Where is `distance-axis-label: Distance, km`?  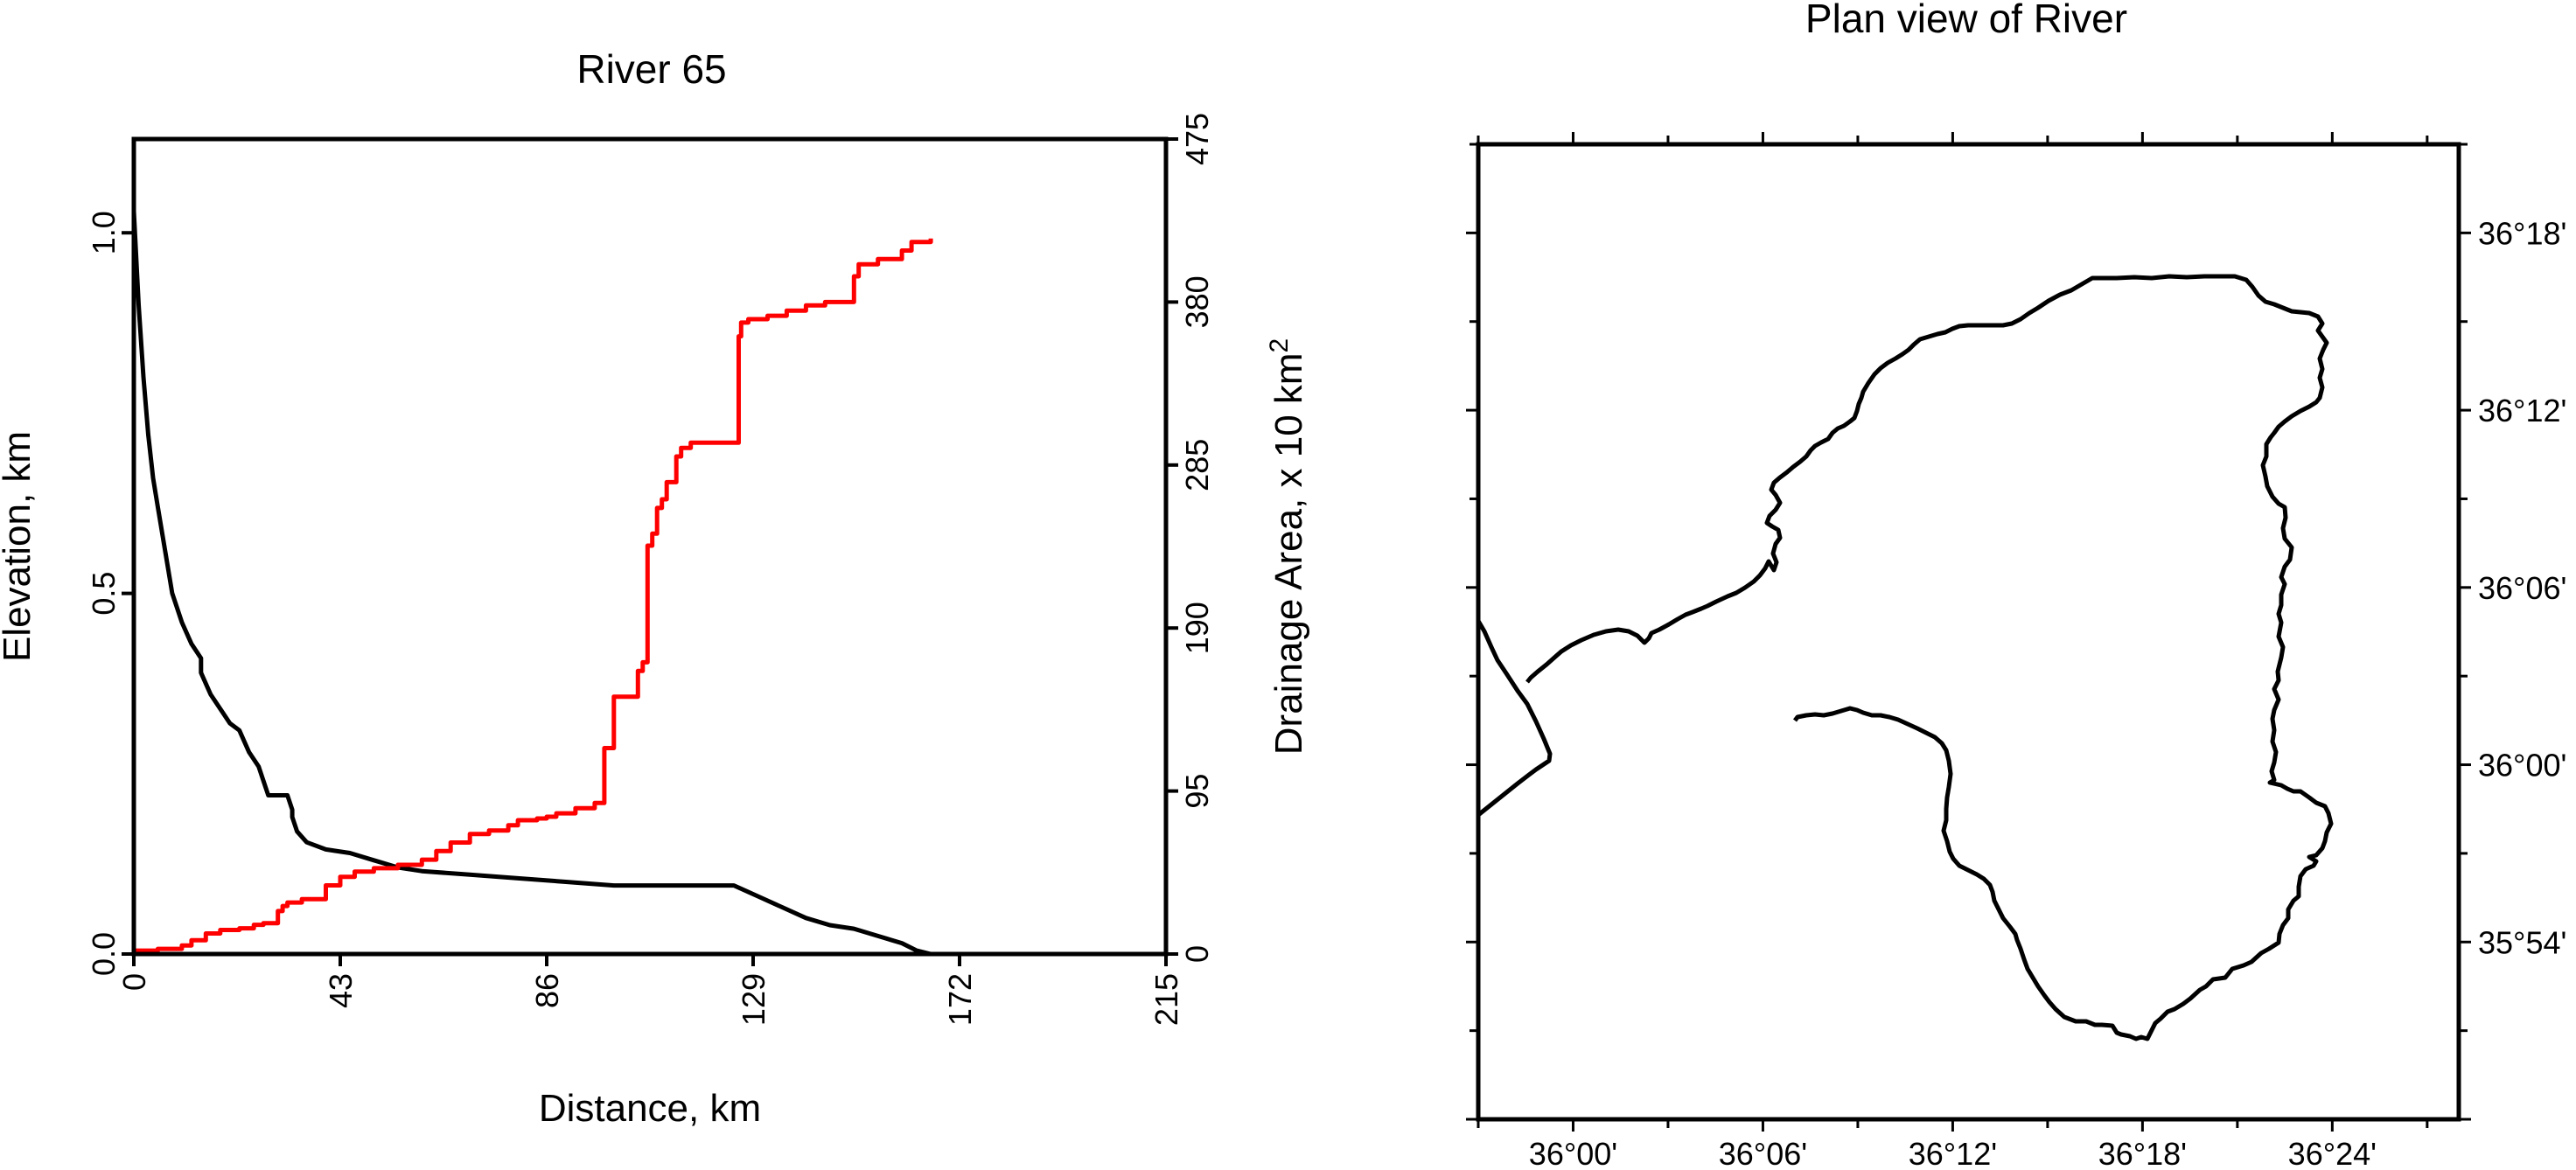 distance-axis-label: Distance, km is located at coordinates (650, 1108).